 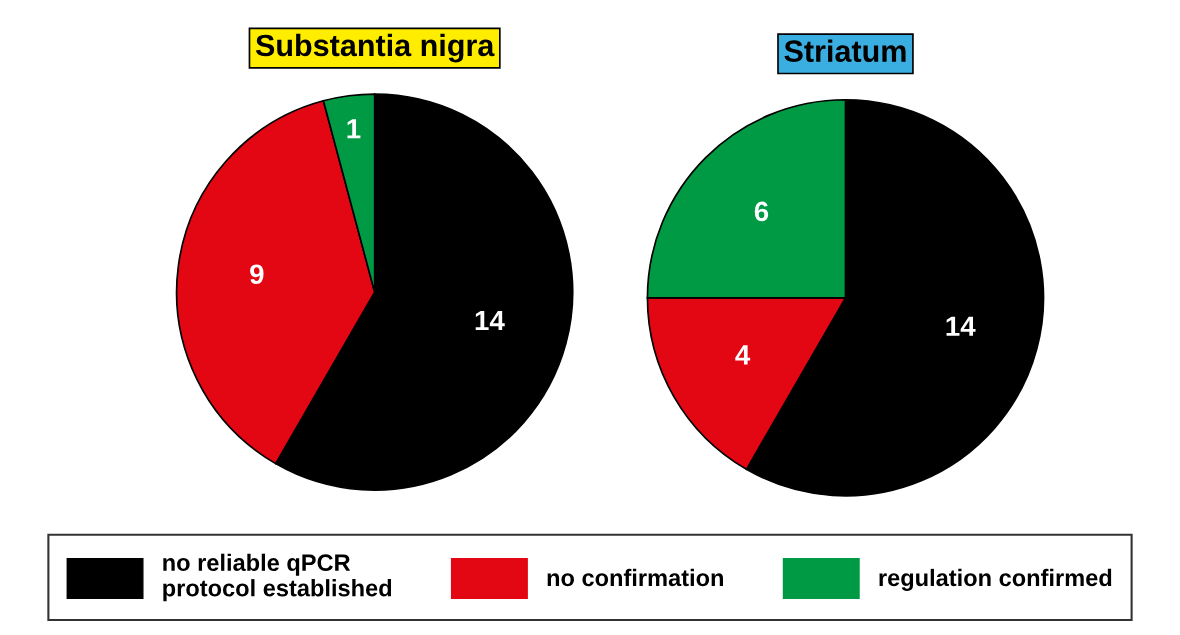 What do you see at coordinates (635, 577) in the screenshot?
I see `legend-label: no confirmation` at bounding box center [635, 577].